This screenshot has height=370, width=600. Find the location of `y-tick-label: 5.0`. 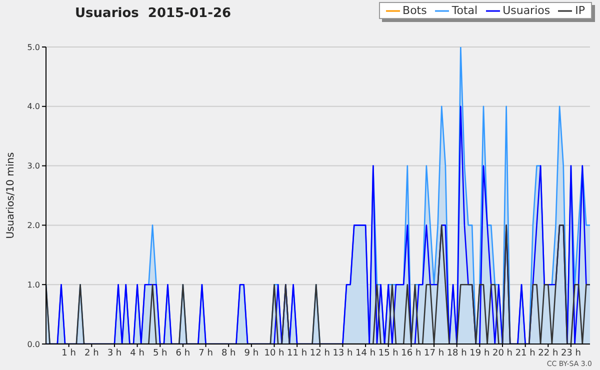

y-tick-label: 5.0 is located at coordinates (33, 47).